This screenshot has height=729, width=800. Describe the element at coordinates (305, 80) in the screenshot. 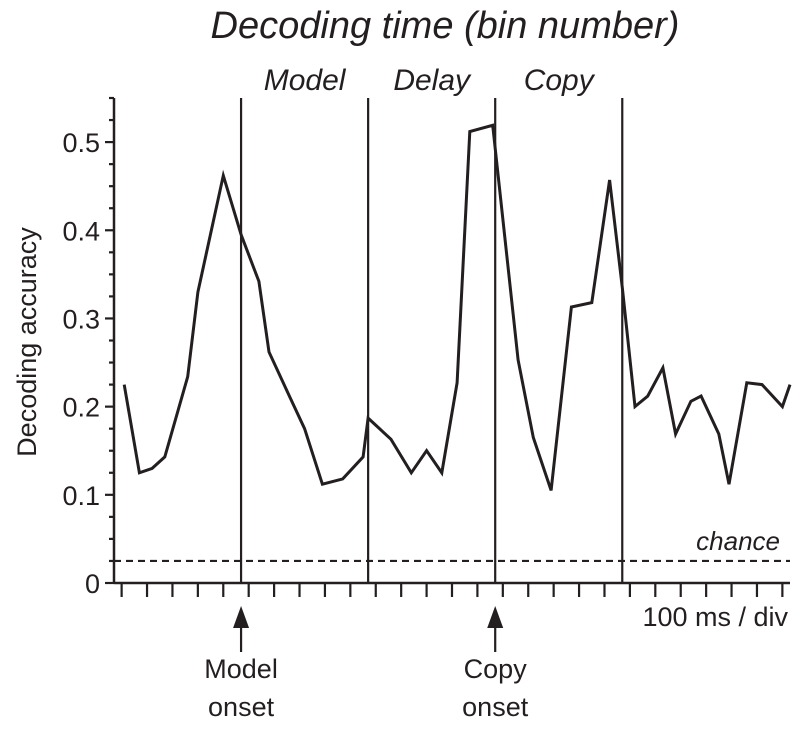

I see `phase-label: Model` at that location.